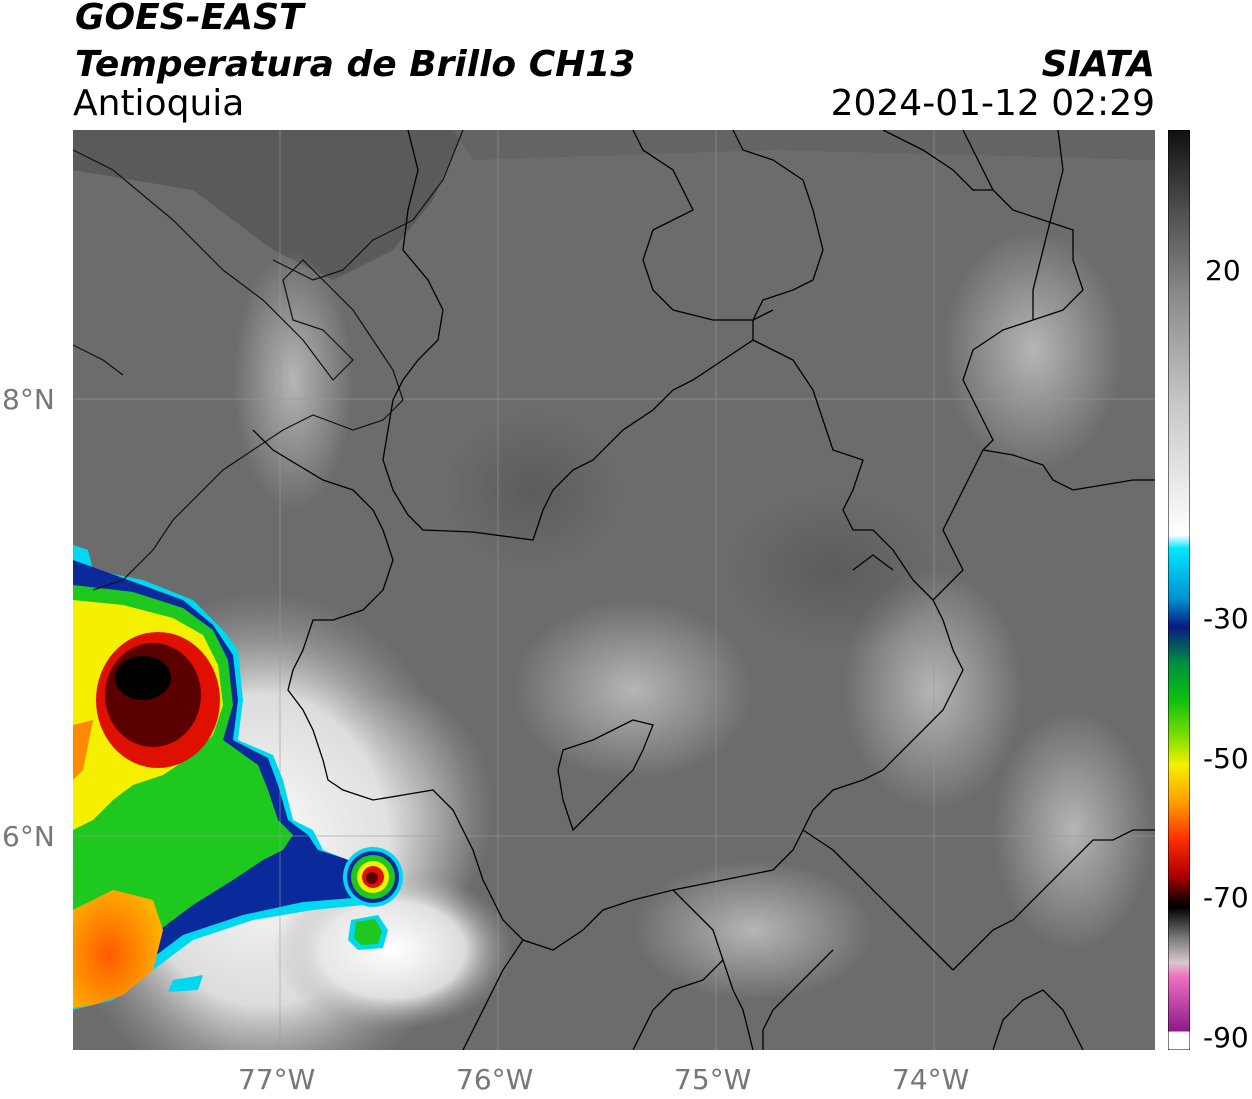  What do you see at coordinates (804, 145) in the screenshot?
I see `dark-north-strip` at bounding box center [804, 145].